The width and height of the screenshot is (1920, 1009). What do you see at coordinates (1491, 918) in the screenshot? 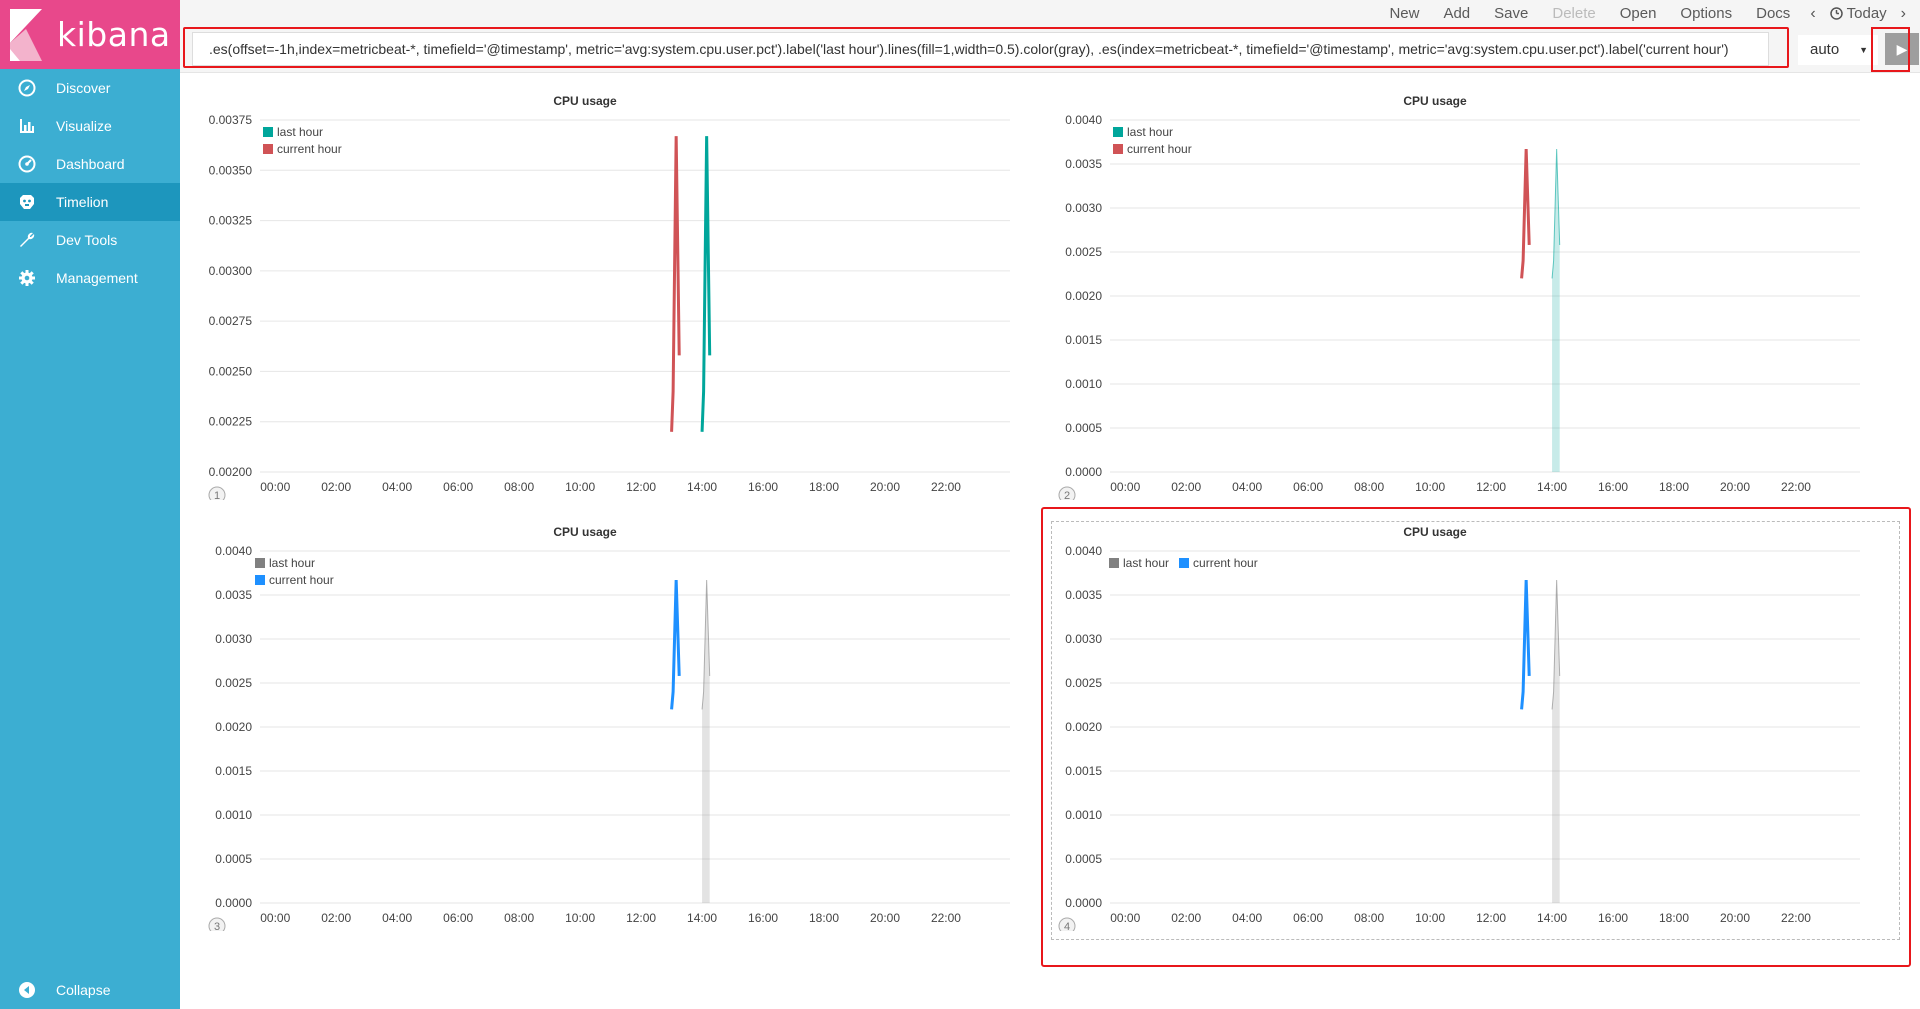
I see `x-tick-label: 12:00` at bounding box center [1491, 918].